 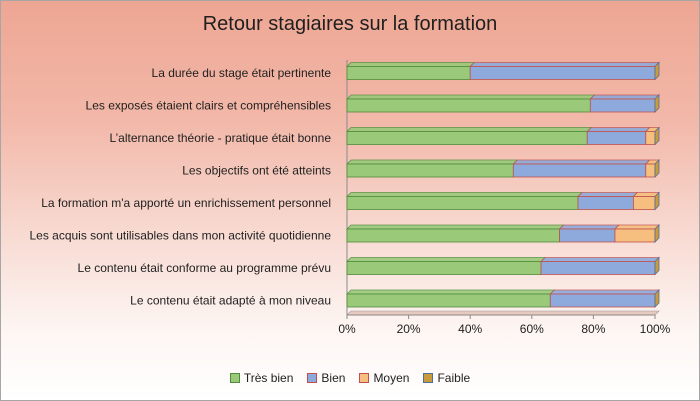 I want to click on x-tick-label: 80%, so click(x=593, y=329).